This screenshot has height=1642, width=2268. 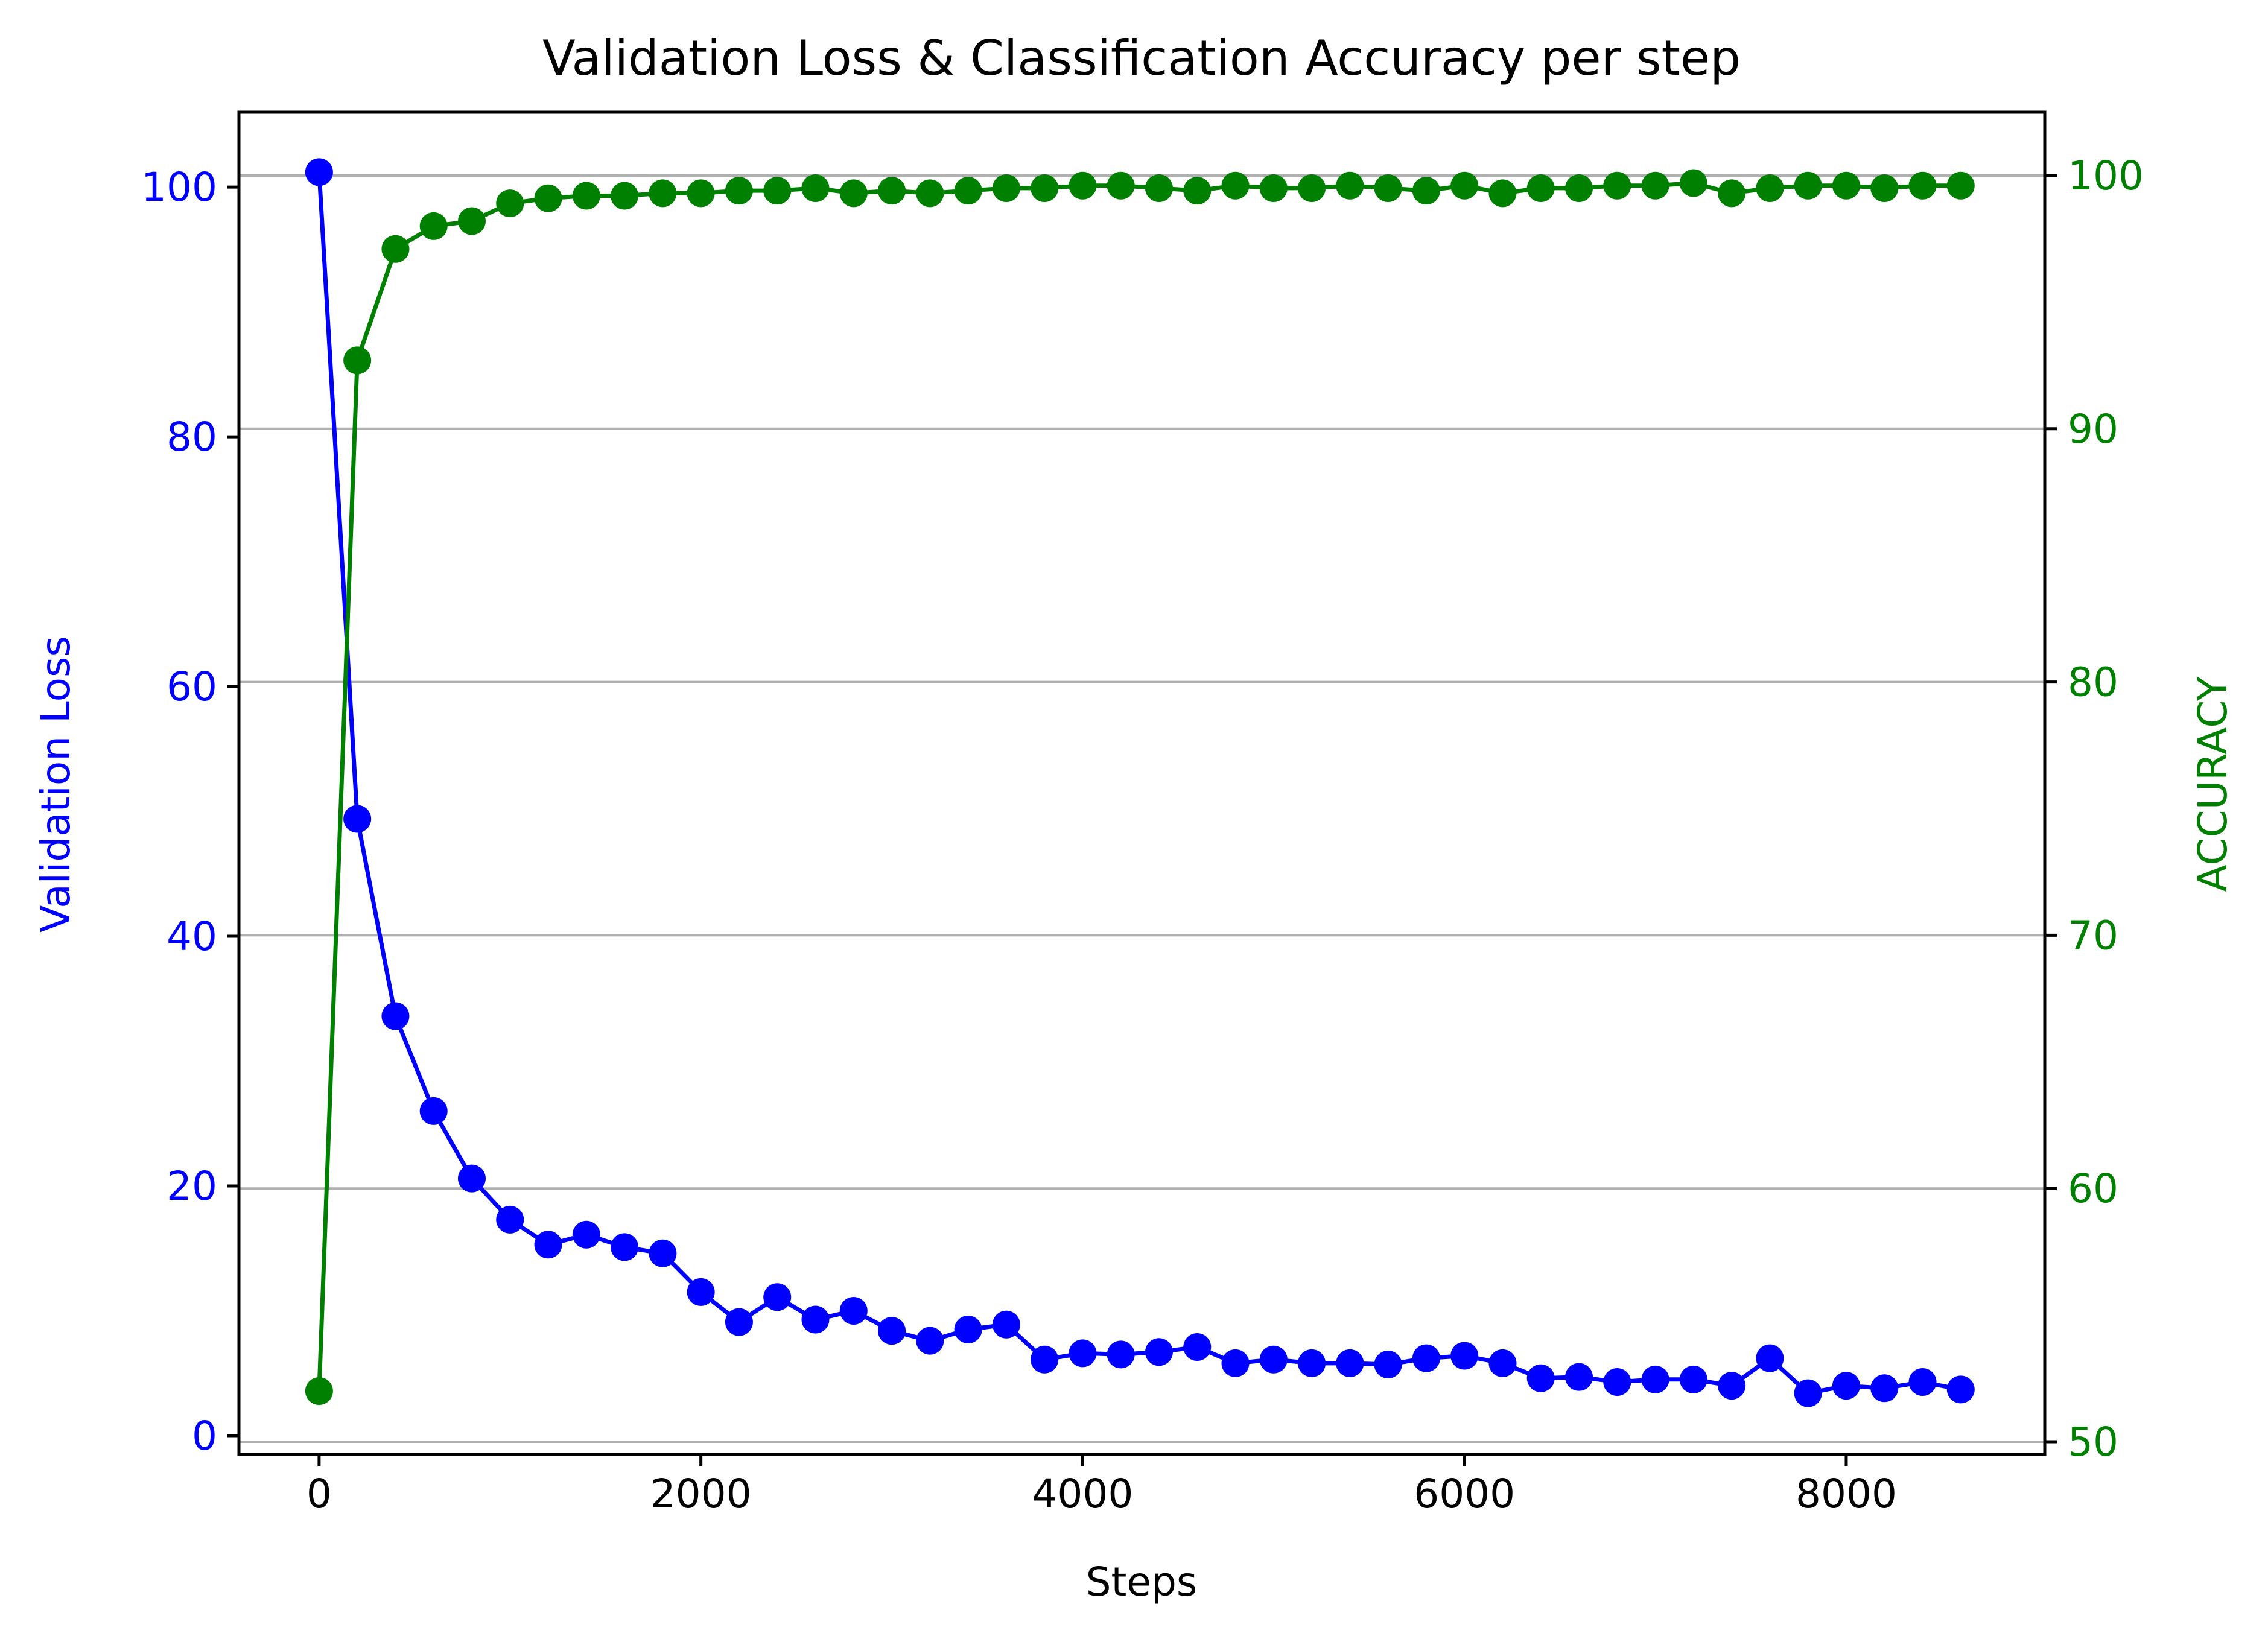 I want to click on x-tick-label: 2000, so click(x=701, y=1494).